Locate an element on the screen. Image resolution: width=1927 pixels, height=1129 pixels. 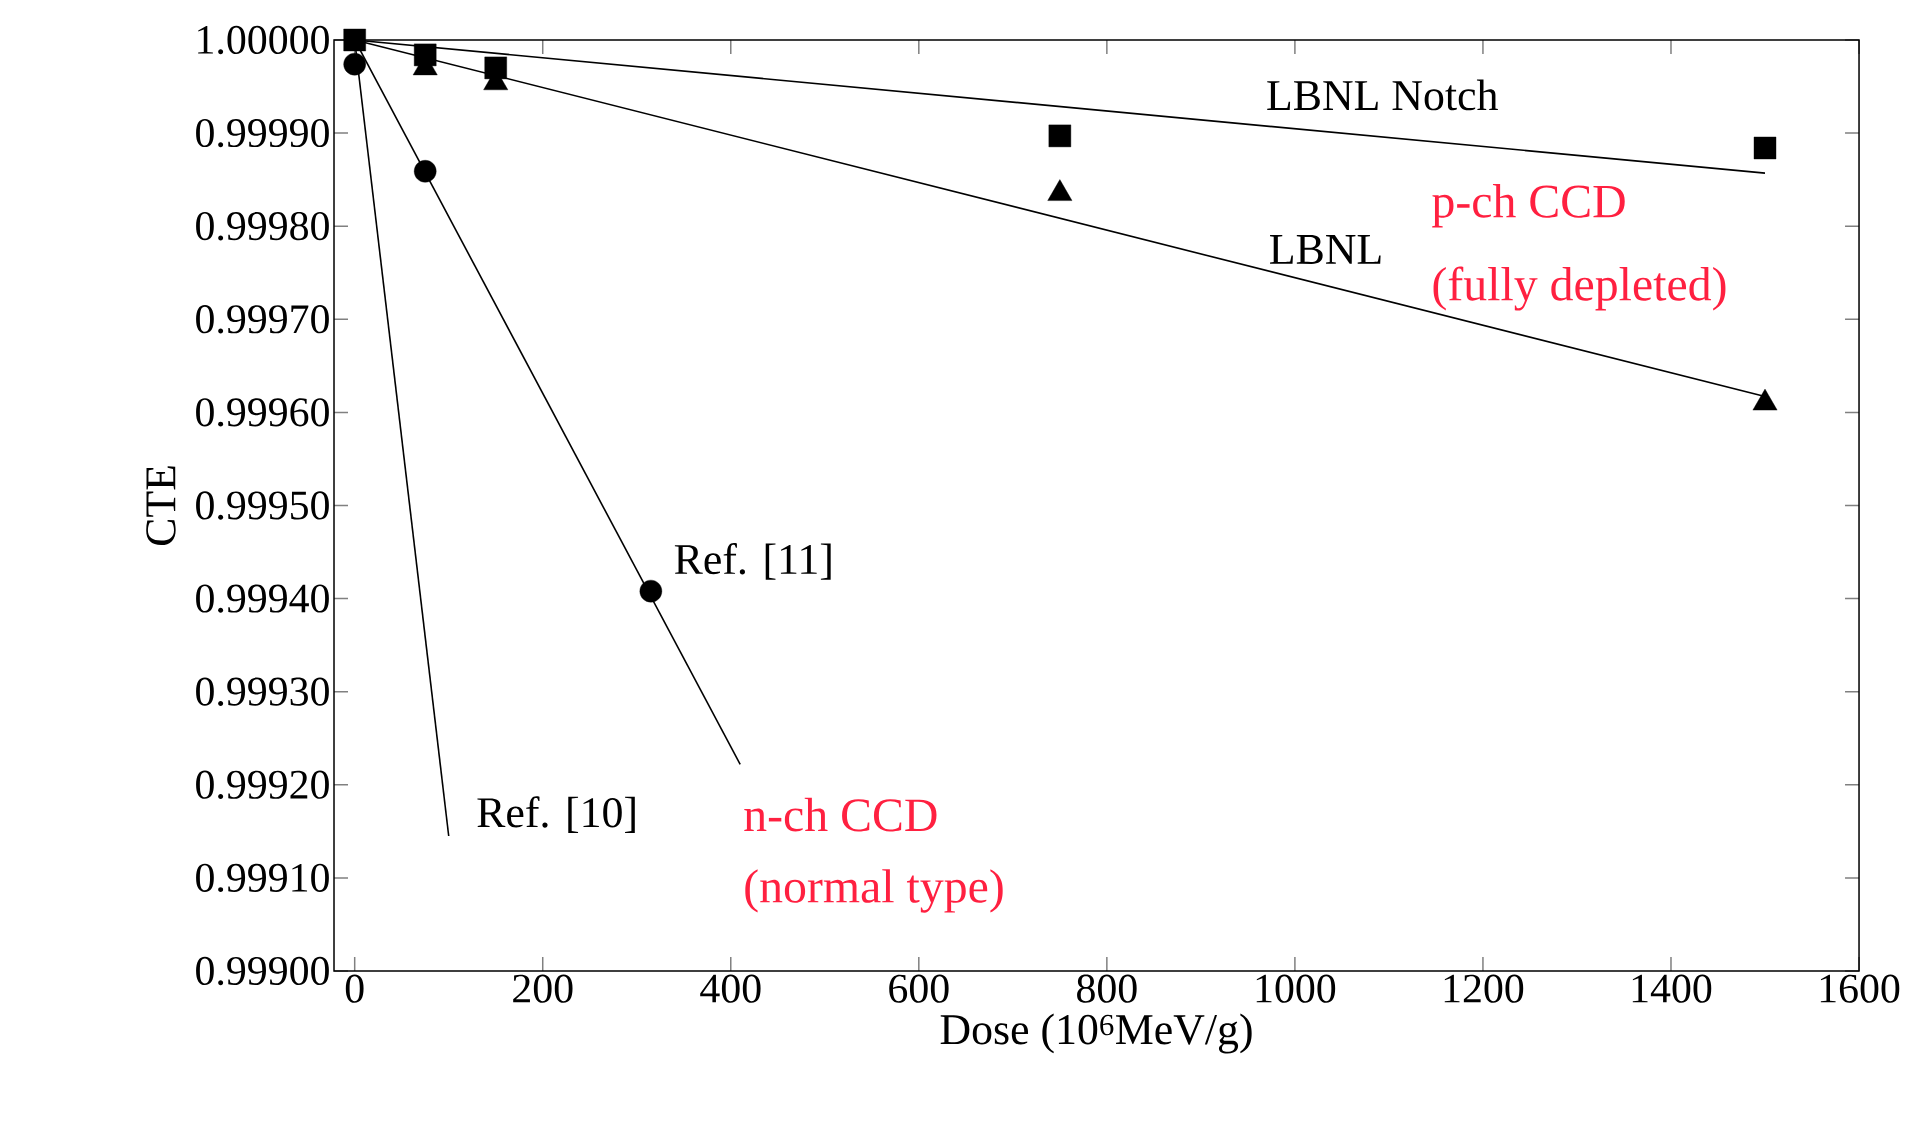
y-tick-label: 1.00000 is located at coordinates (263, 40).